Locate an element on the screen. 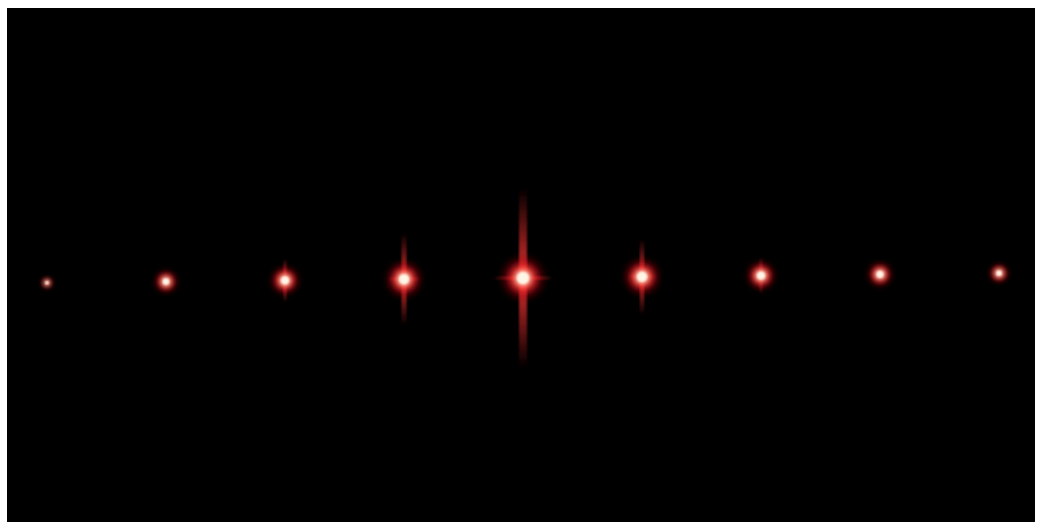  diffraction-spot-order-m4 is located at coordinates (47, 283).